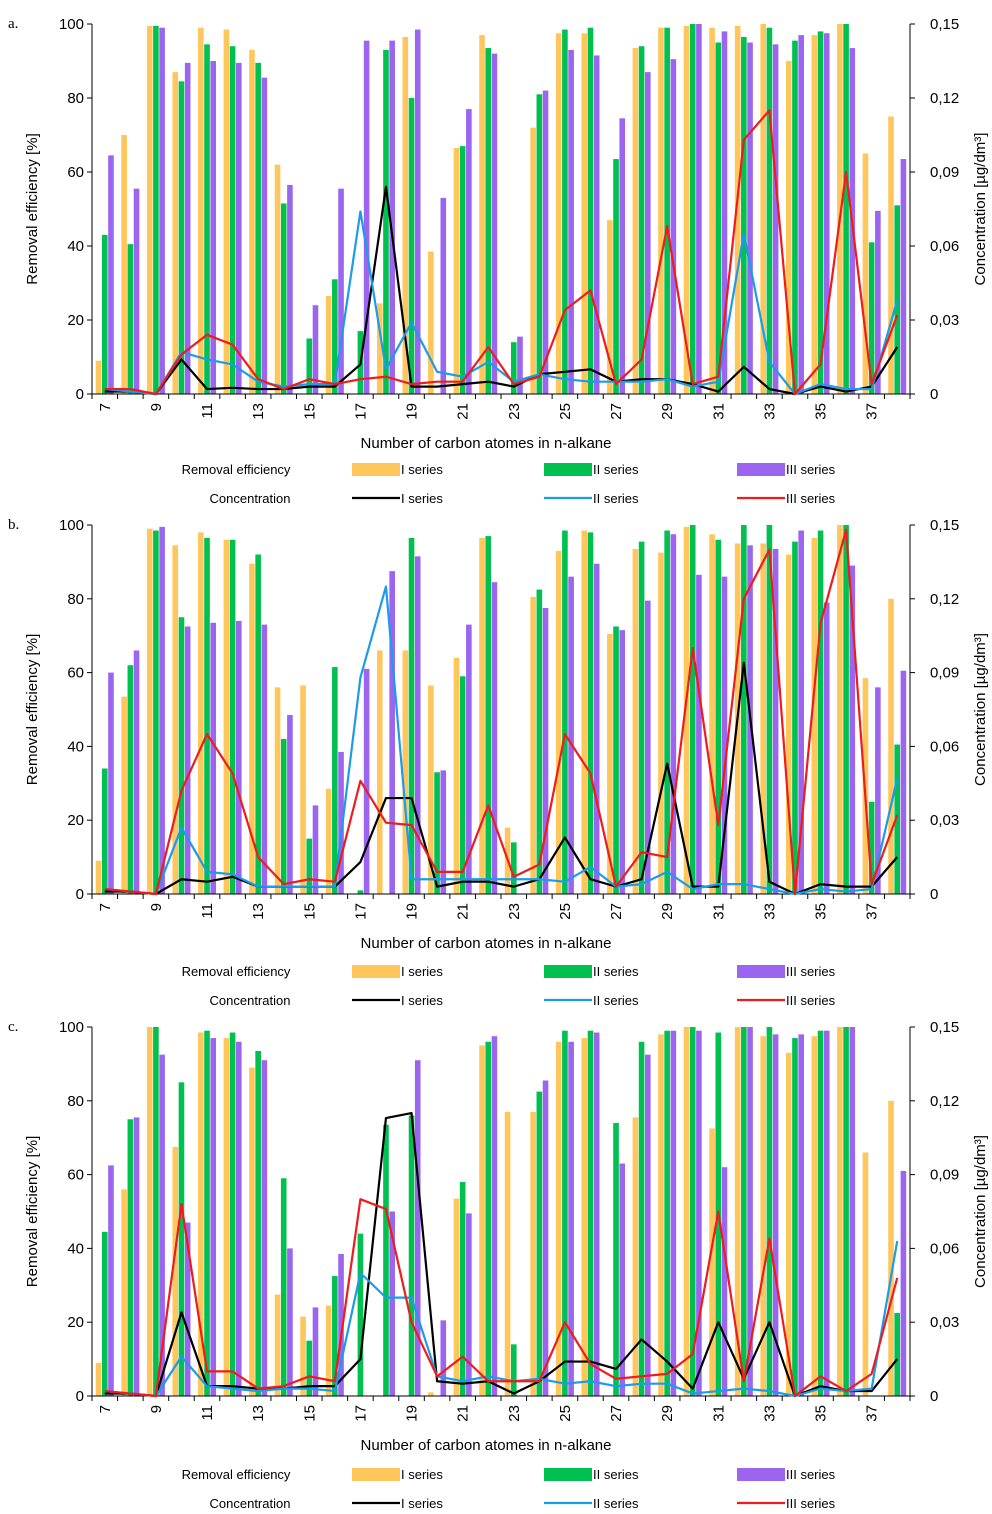  Describe the element at coordinates (565, 212) in the screenshot. I see `bar-series-2-c25` at that location.